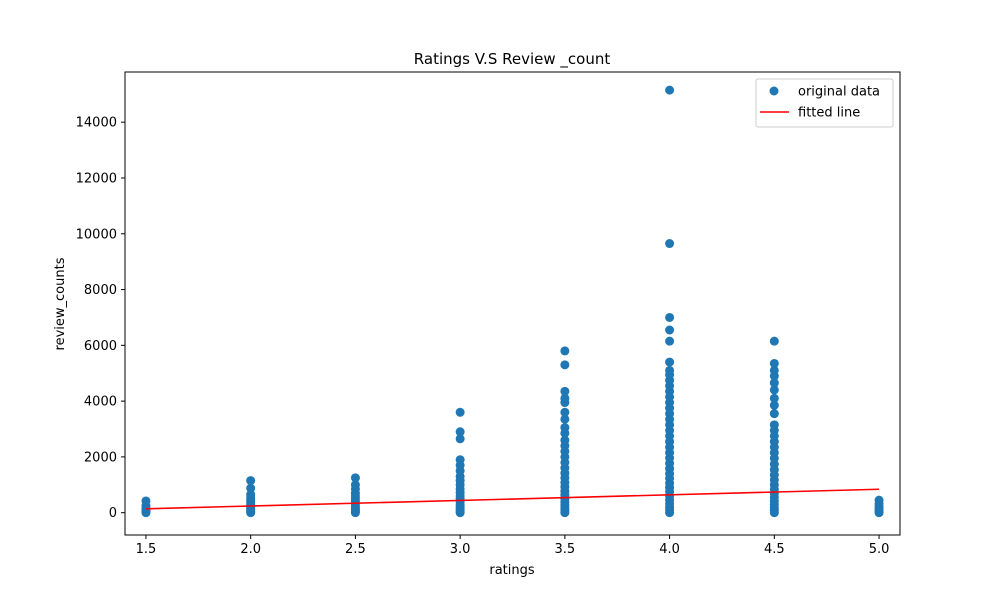 The height and width of the screenshot is (600, 1000). Describe the element at coordinates (565, 549) in the screenshot. I see `x-tick-label: 3.5` at that location.